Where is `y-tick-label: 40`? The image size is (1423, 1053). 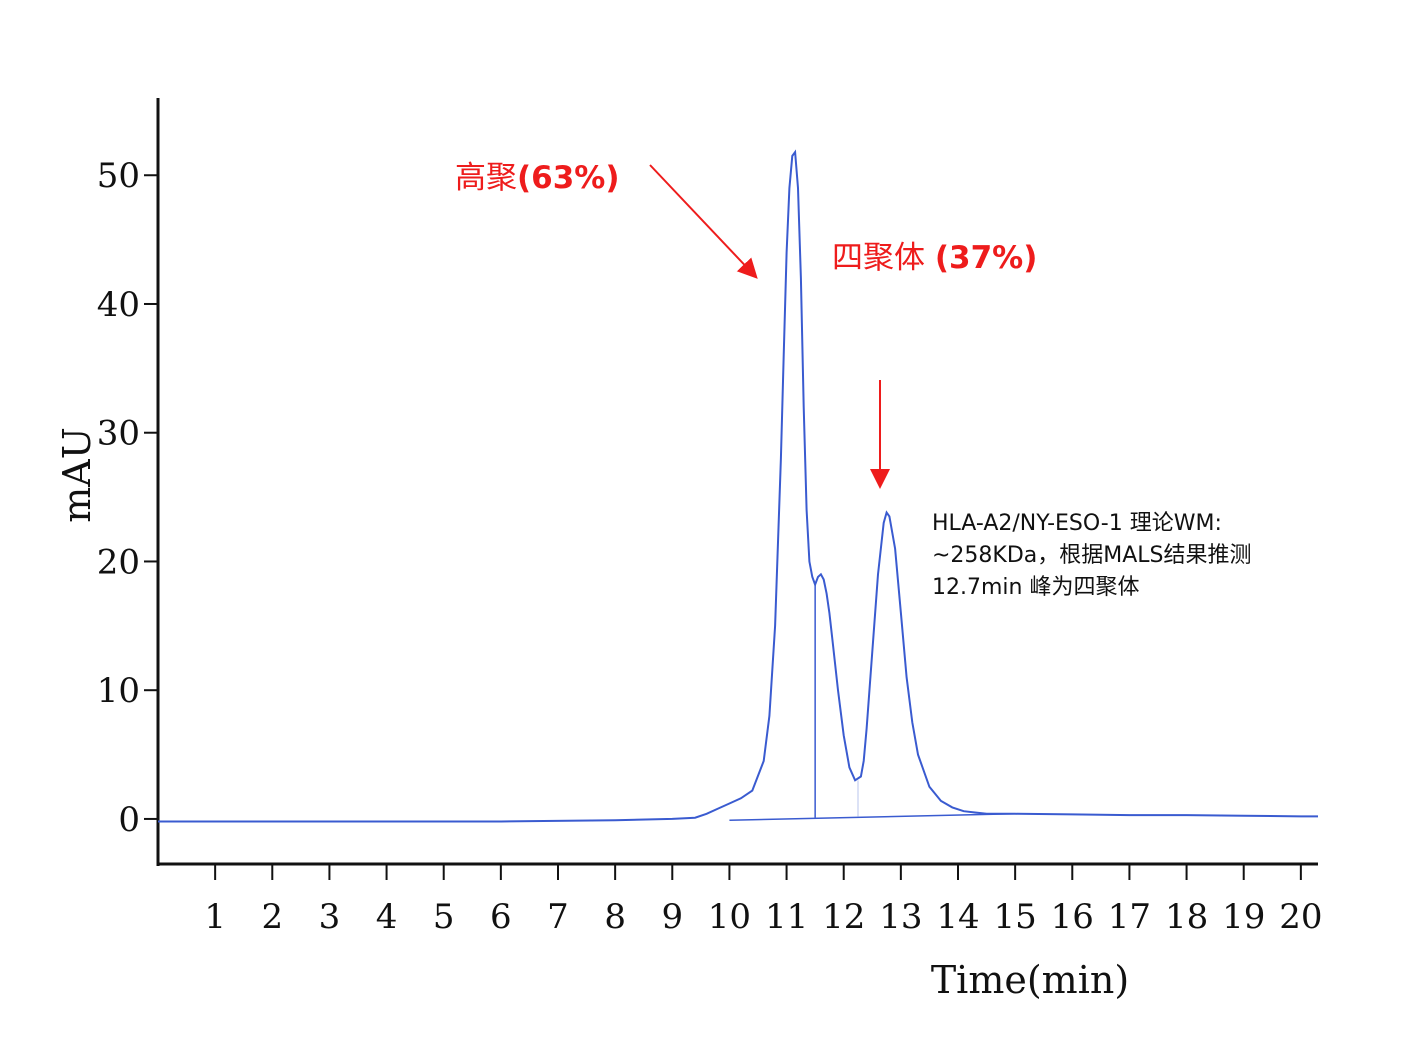
y-tick-label: 40 is located at coordinates (118, 305).